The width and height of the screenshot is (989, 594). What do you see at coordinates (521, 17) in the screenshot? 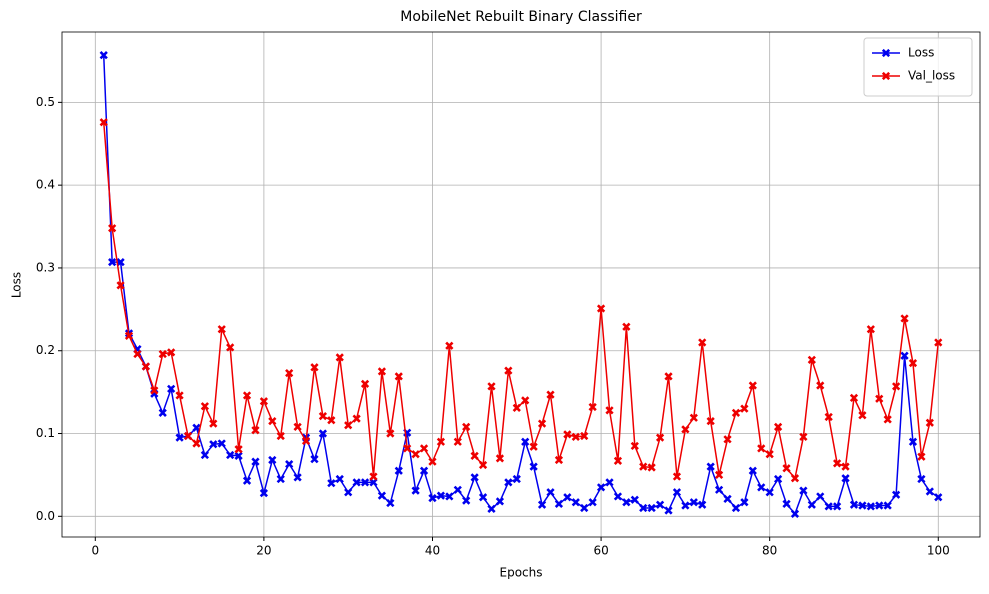
I see `chart-title: MobileNet Rebuilt Binary Classifier` at bounding box center [521, 17].